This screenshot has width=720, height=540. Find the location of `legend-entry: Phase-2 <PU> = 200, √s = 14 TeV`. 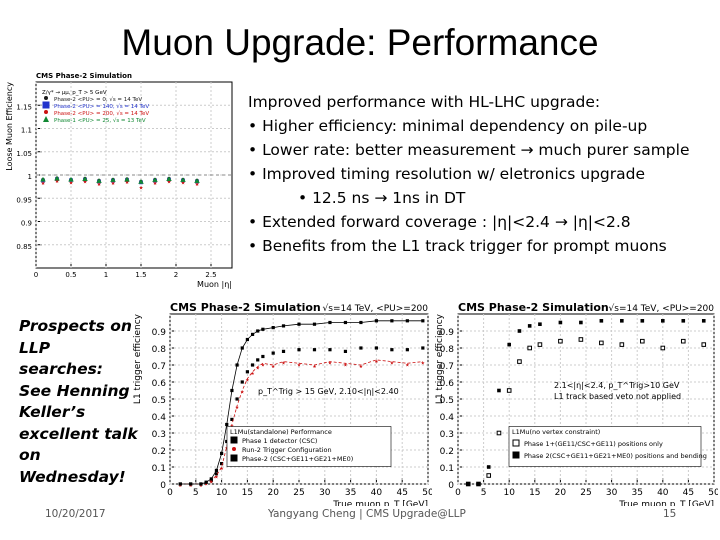

legend-entry: Phase-2 <PU> = 200, √s = 14 TeV is located at coordinates (101, 113).